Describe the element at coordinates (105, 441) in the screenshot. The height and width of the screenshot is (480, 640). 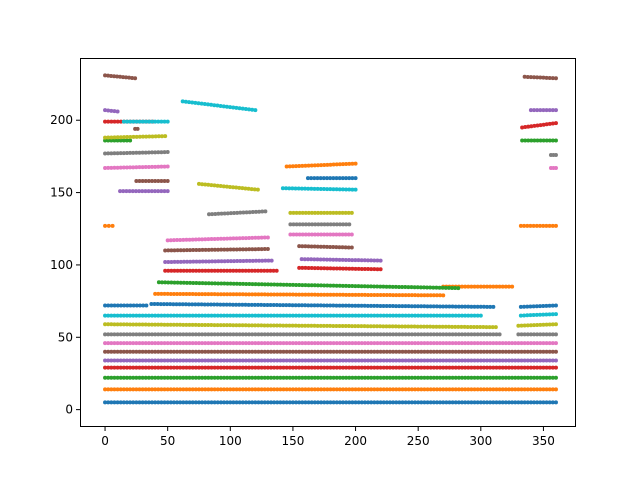
I see `x-tick-label: 0` at that location.